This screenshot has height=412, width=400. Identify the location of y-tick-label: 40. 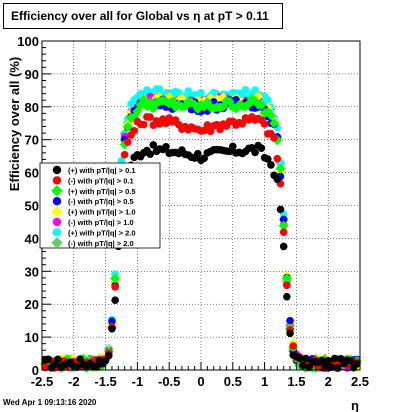
(32, 238).